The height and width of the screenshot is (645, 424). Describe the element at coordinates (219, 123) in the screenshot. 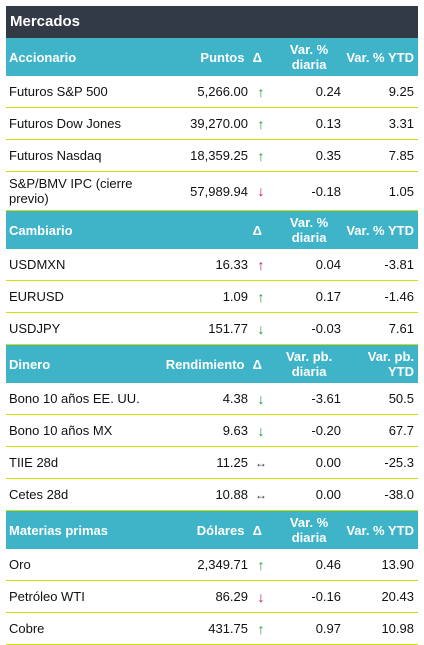

I see `row-value: 39,270.00` at that location.